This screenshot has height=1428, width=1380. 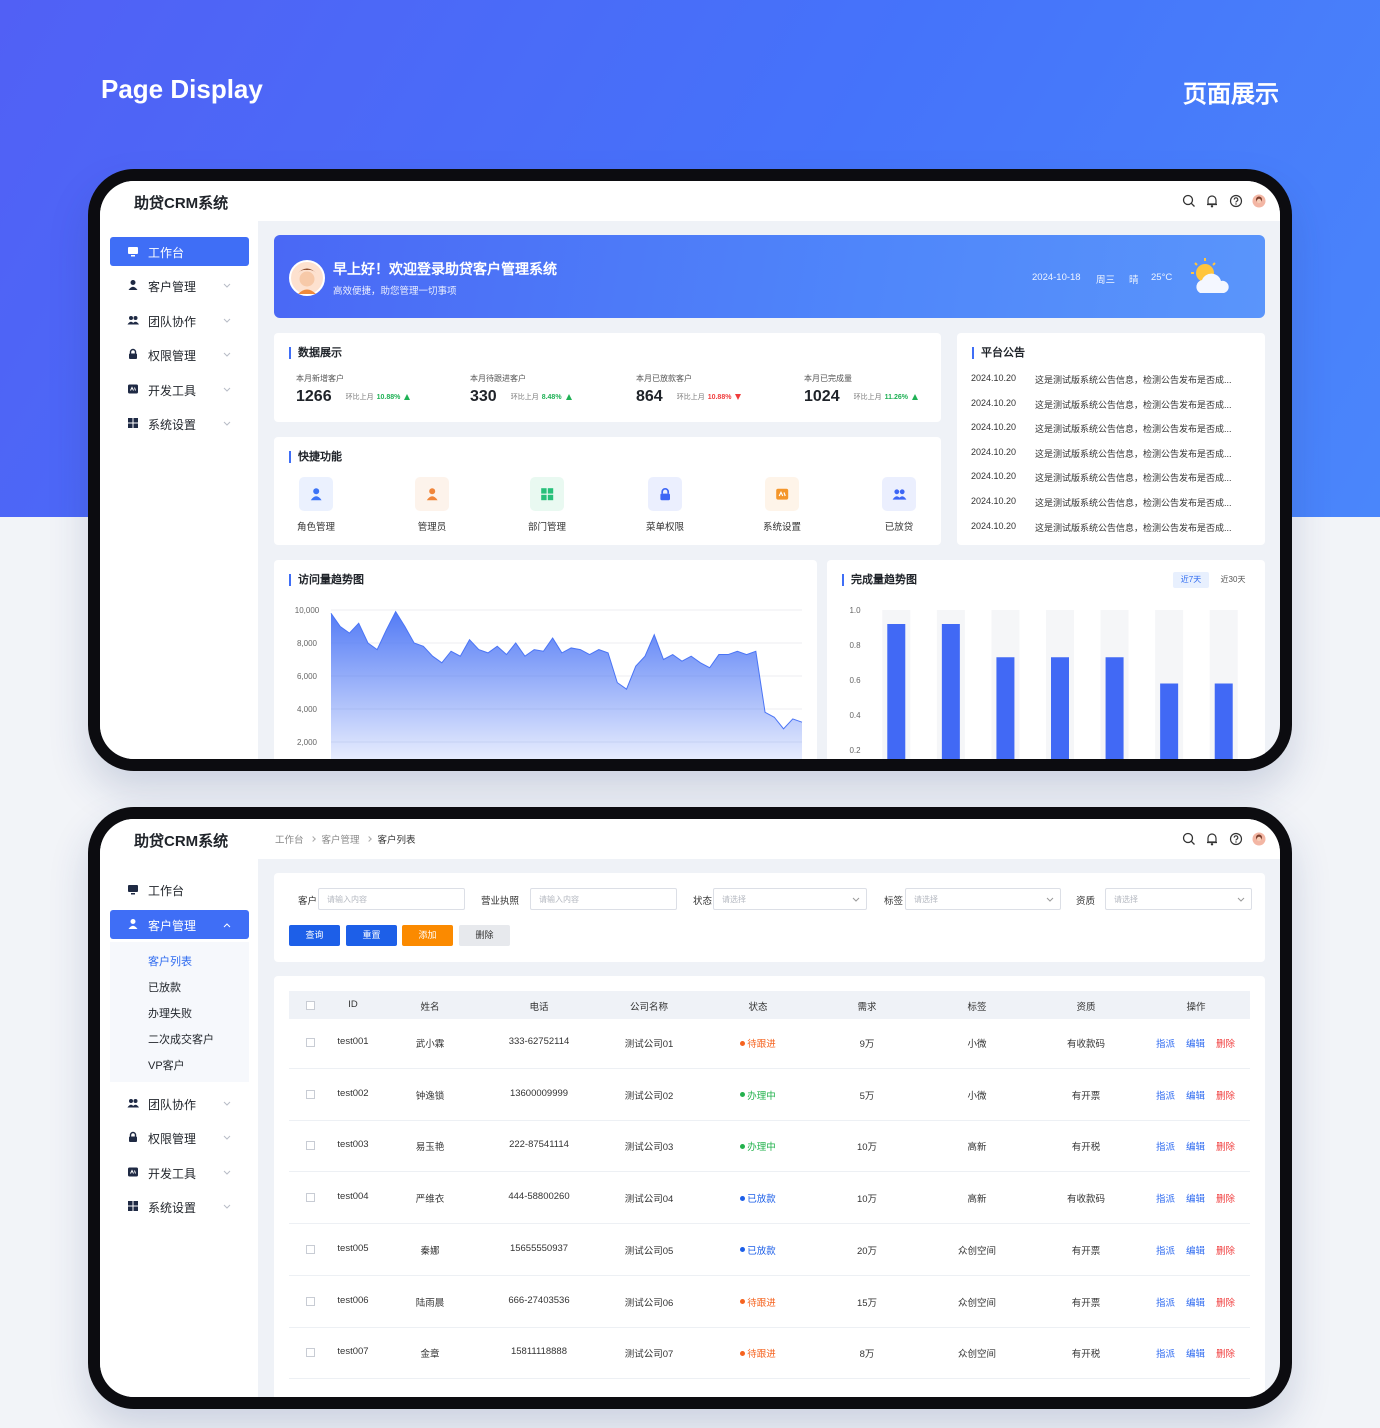 What do you see at coordinates (181, 1040) in the screenshot?
I see `submenu-item: 二次成交客户` at bounding box center [181, 1040].